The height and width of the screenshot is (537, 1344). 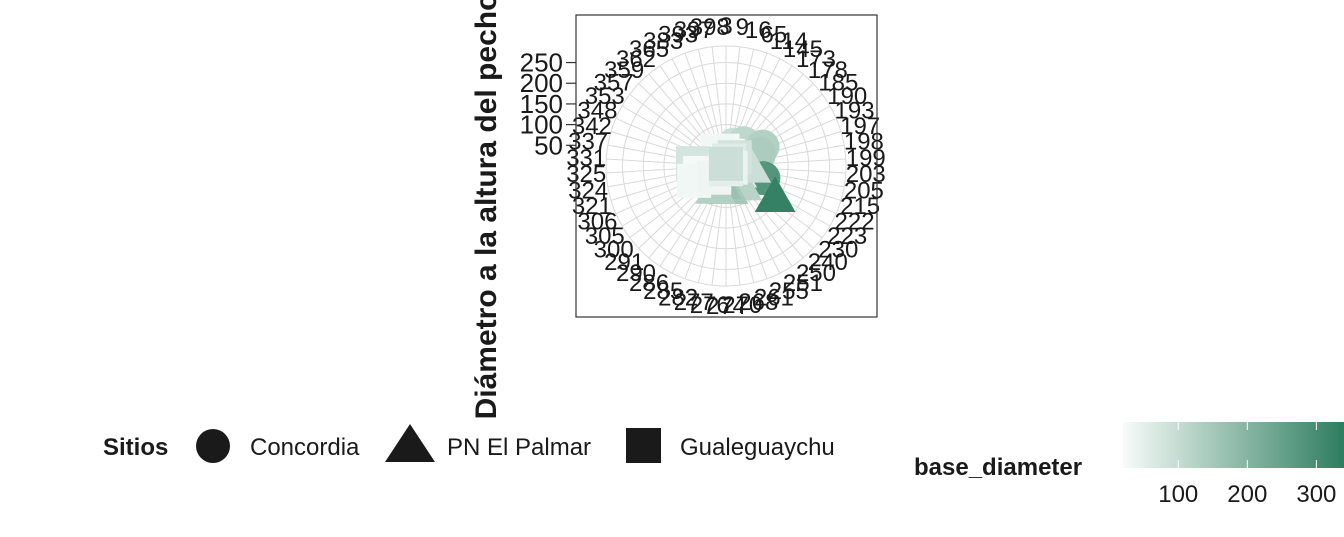 What do you see at coordinates (597, 111) in the screenshot?
I see `angle-tick-label: 348` at bounding box center [597, 111].